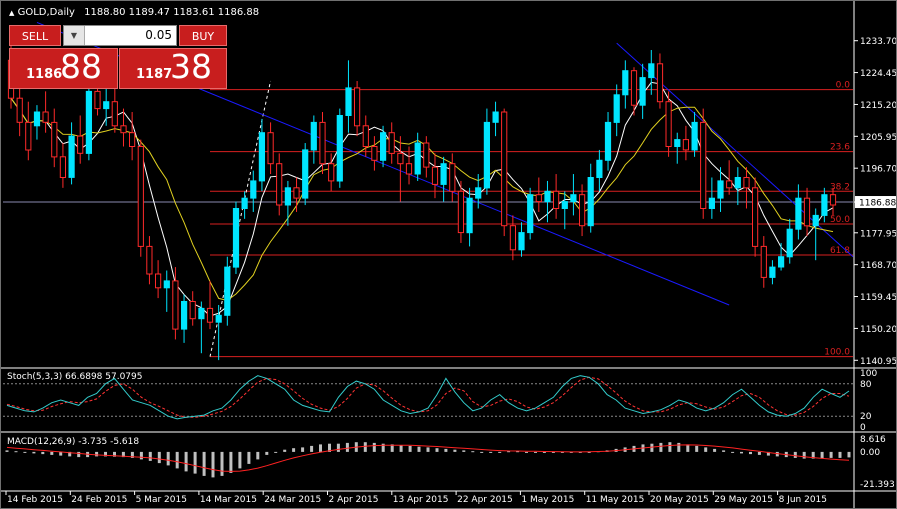 The width and height of the screenshot is (897, 509). I want to click on sell-button: SELL, so click(35, 35).